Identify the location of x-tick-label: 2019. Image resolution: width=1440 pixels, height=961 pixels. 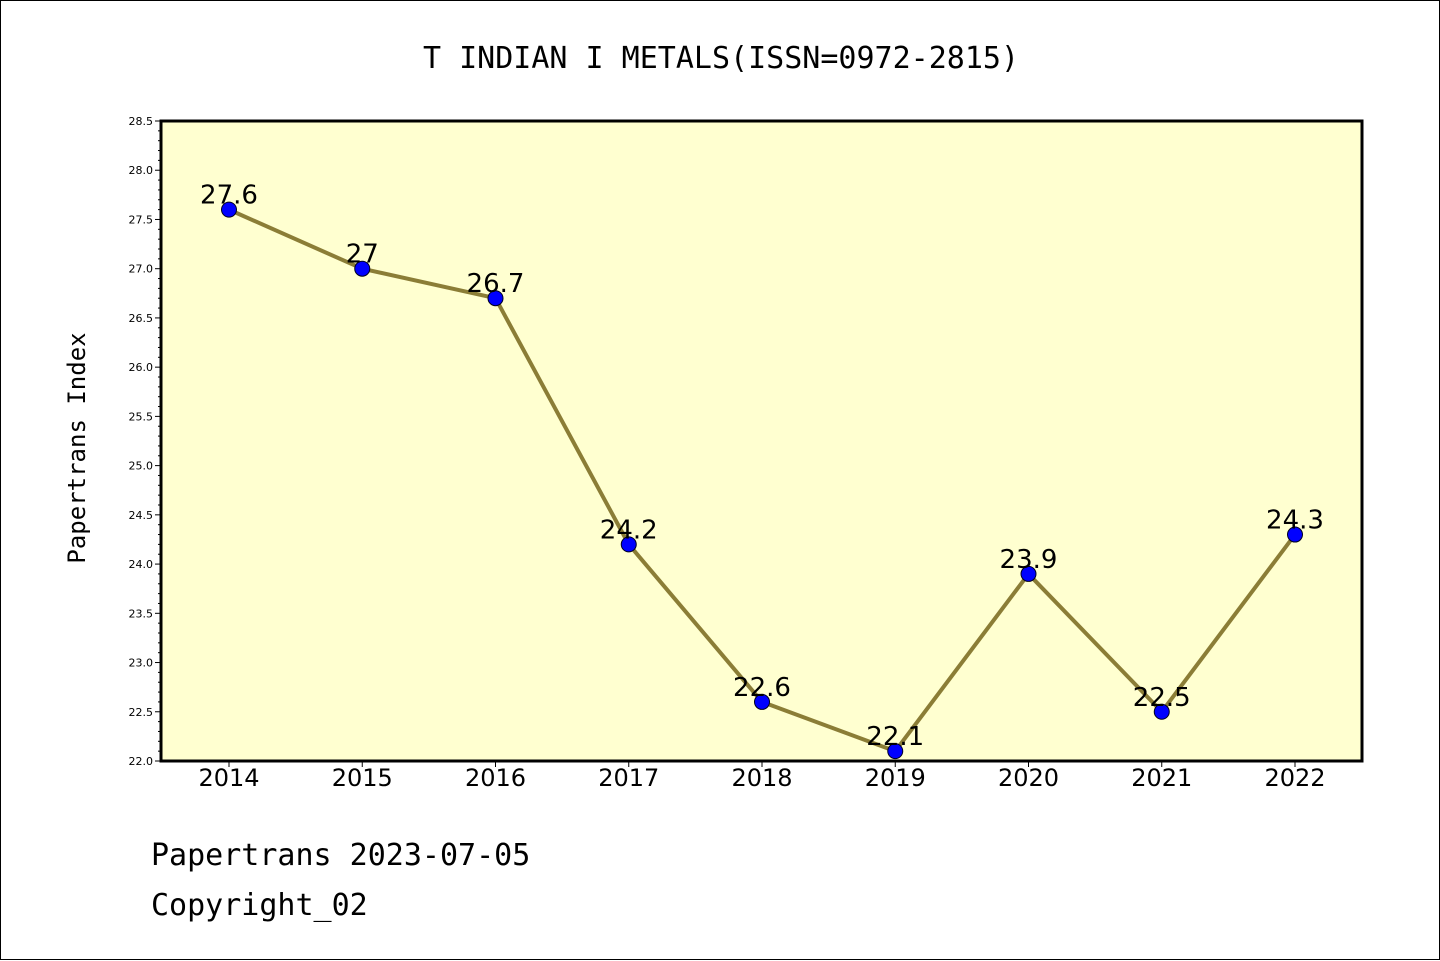
(895, 778).